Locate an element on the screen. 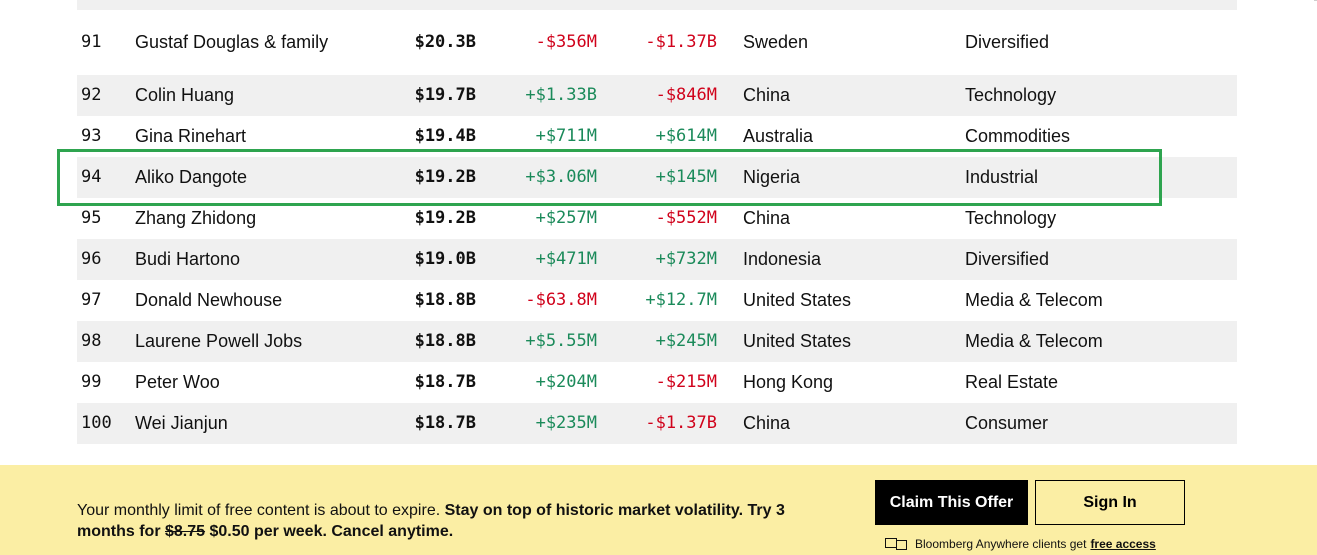 This screenshot has width=1317, height=555. name-cell: Aliko Dangote is located at coordinates (191, 177).